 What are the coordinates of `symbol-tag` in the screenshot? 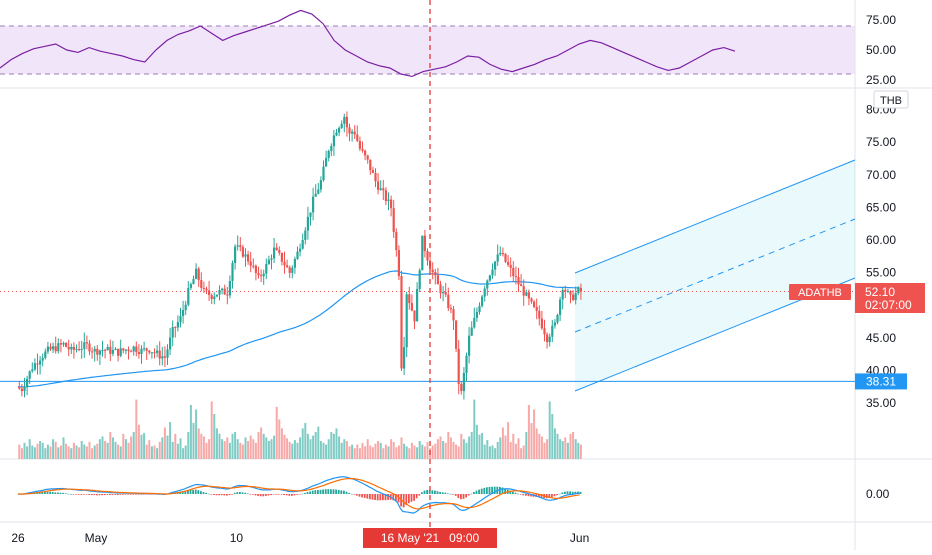 It's located at (820, 292).